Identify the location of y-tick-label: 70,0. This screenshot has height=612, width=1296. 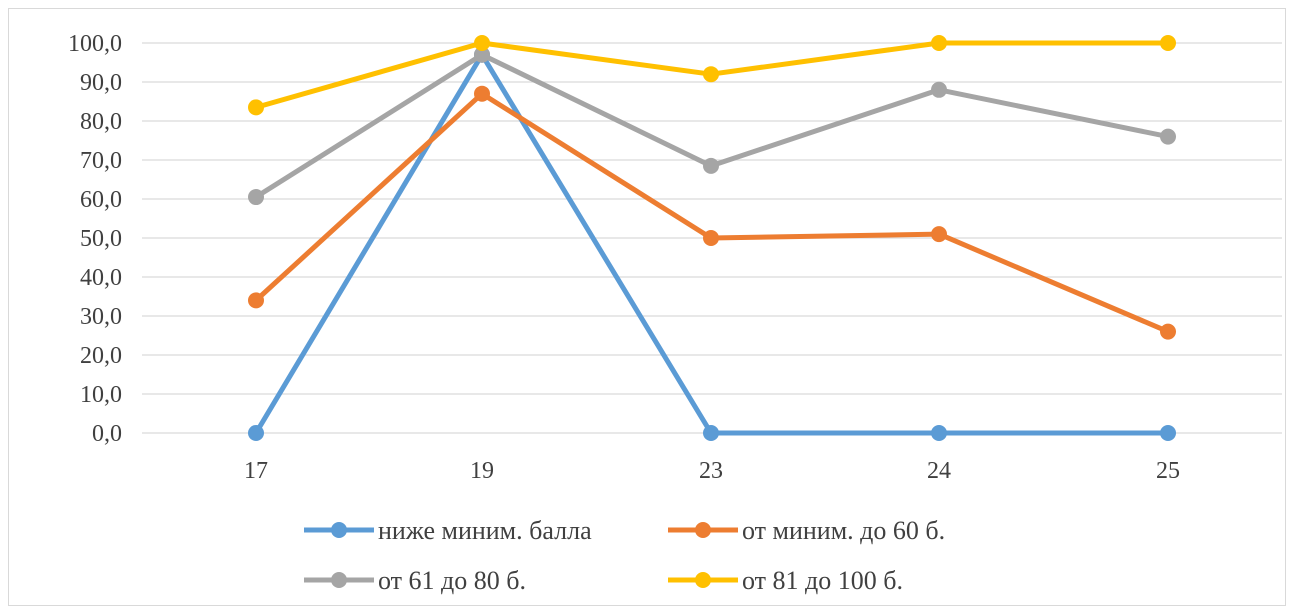
(101, 161).